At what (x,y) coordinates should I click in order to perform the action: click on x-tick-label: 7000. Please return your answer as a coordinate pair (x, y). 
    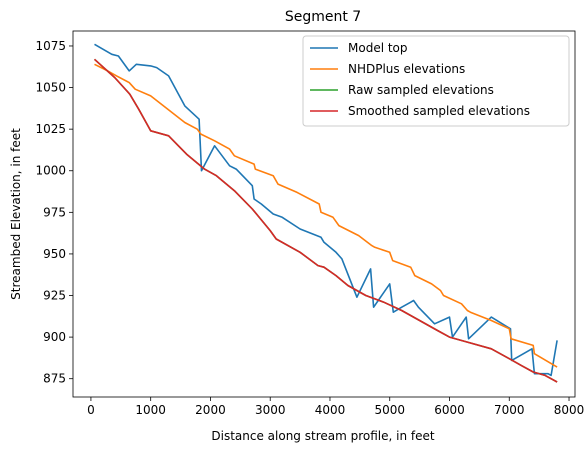
    Looking at the image, I should click on (509, 410).